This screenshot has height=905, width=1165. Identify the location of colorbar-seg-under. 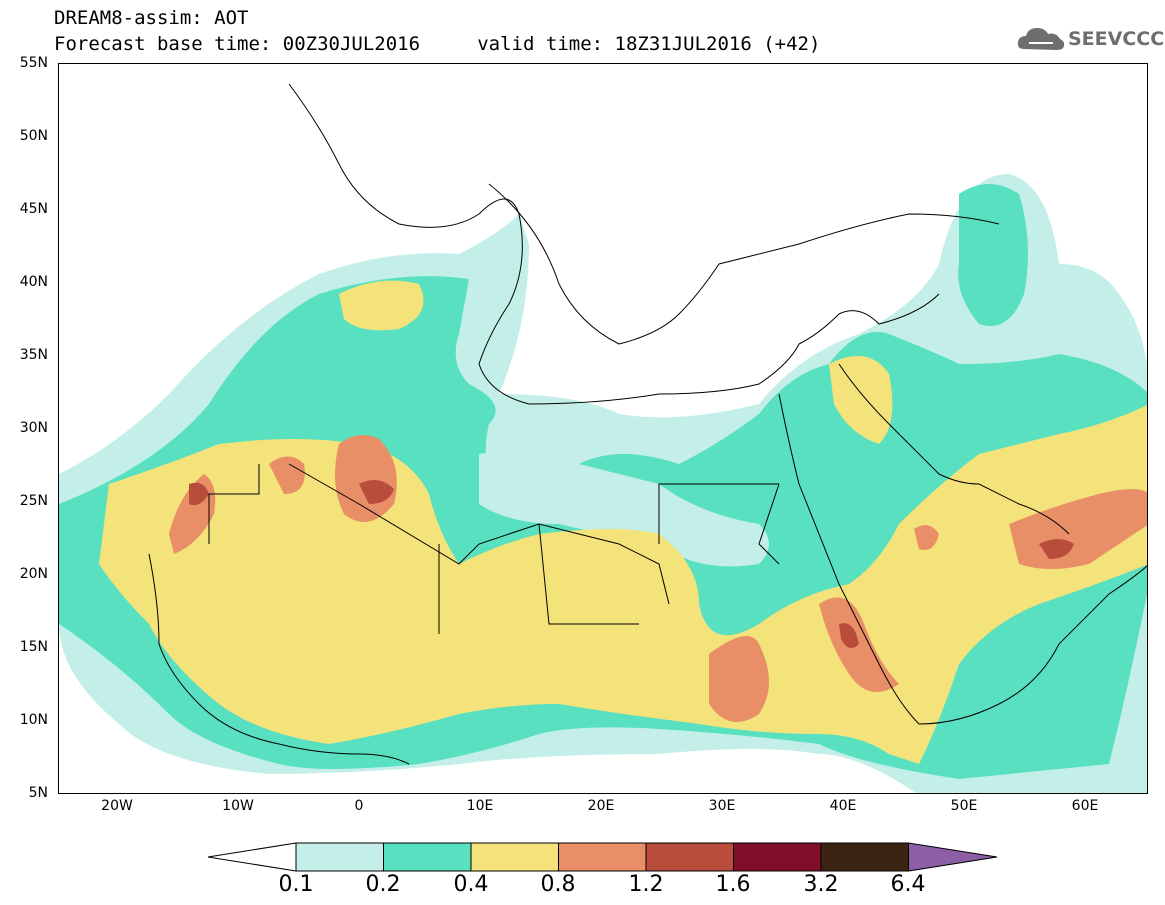
(252, 857).